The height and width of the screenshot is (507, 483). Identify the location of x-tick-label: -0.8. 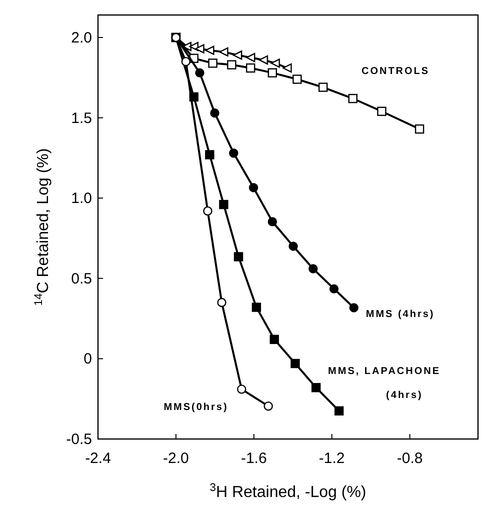
(409, 458).